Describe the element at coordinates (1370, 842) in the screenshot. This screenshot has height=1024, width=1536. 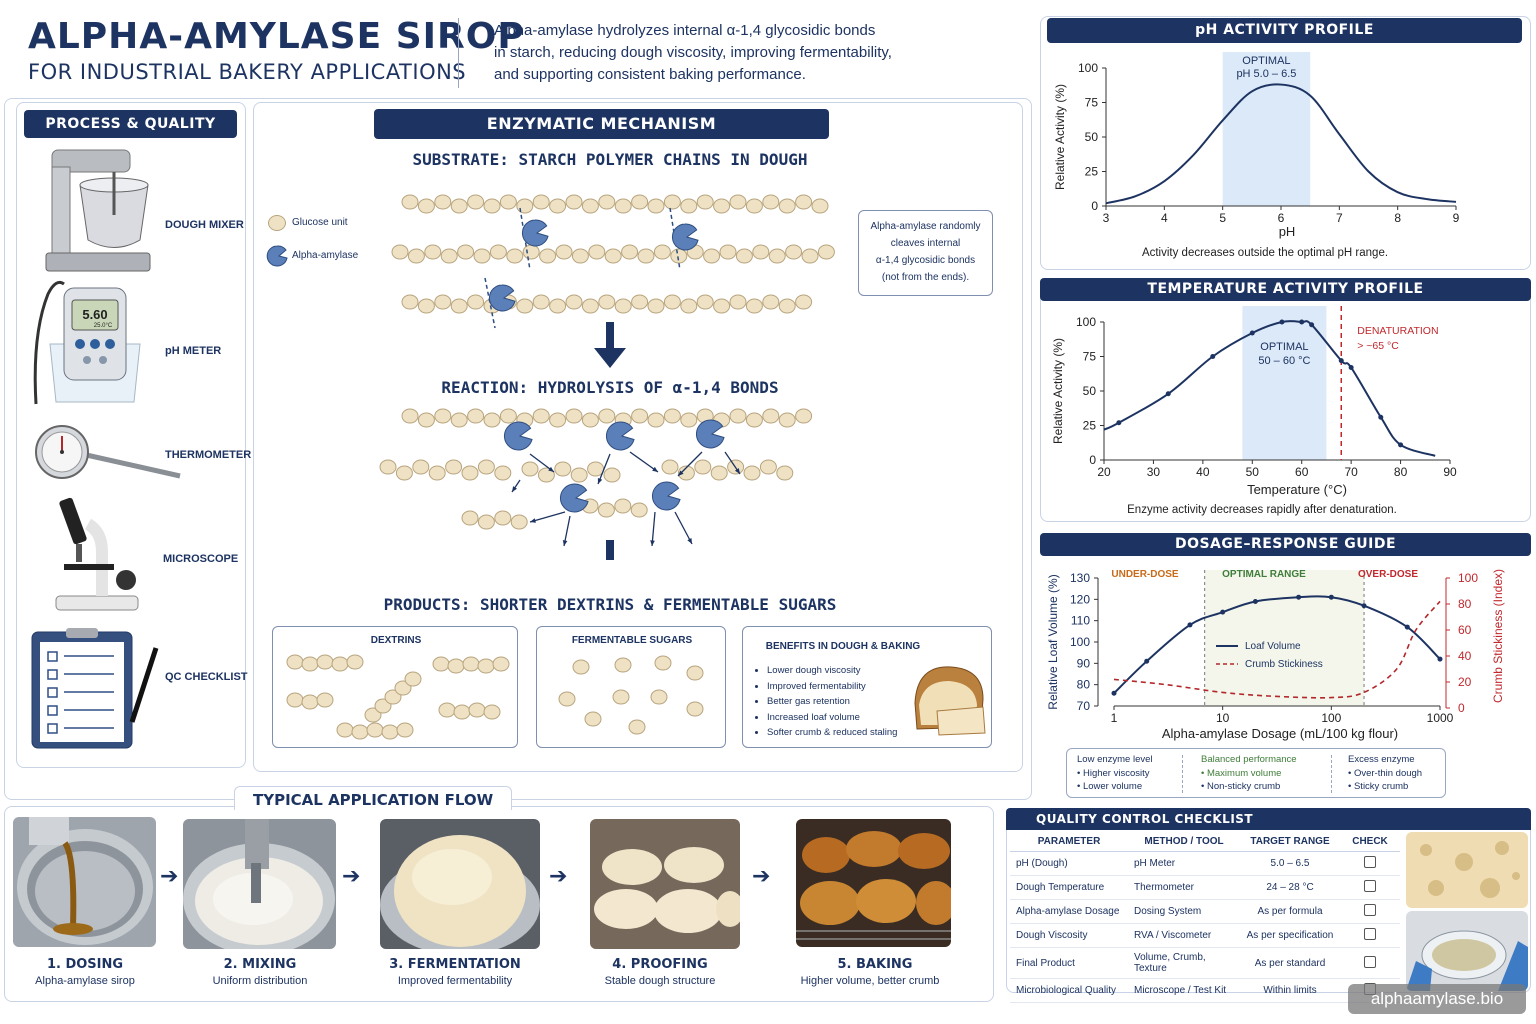
I see `qc-col-check: CHECK` at that location.